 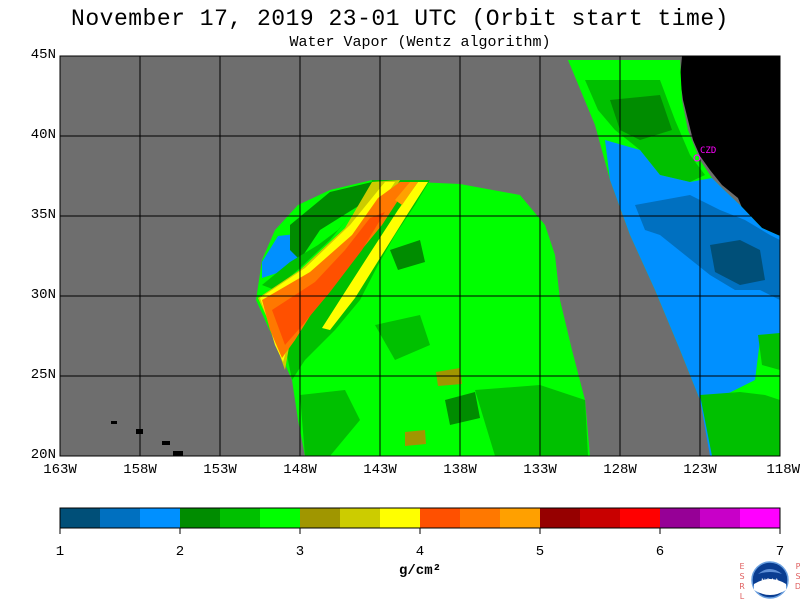 I want to click on longitude-label: 118W, so click(x=783, y=470).